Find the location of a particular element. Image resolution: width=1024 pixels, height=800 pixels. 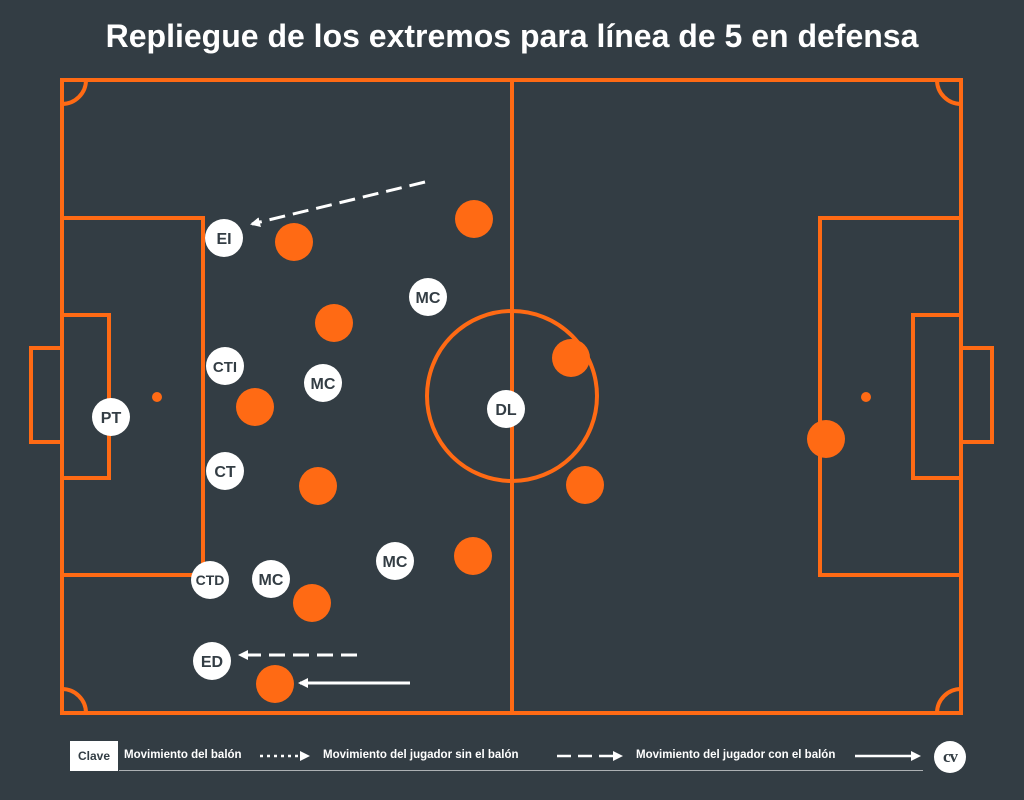

player-ei: EI is located at coordinates (224, 238).